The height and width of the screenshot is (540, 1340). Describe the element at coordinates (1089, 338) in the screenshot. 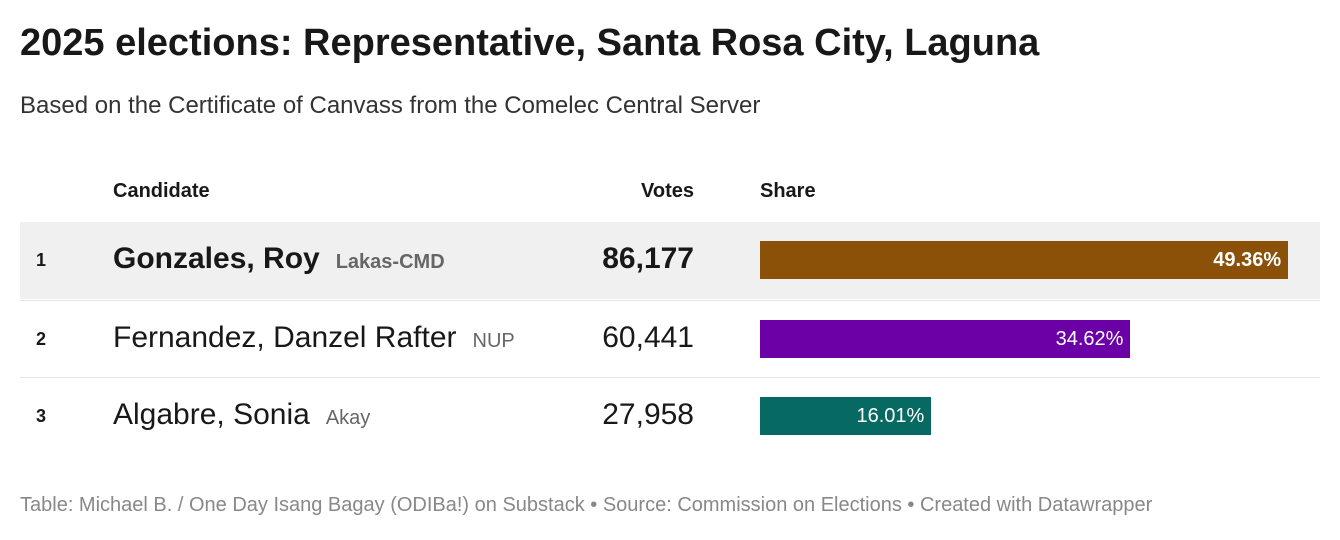

I see `share-label: 34.62%` at that location.